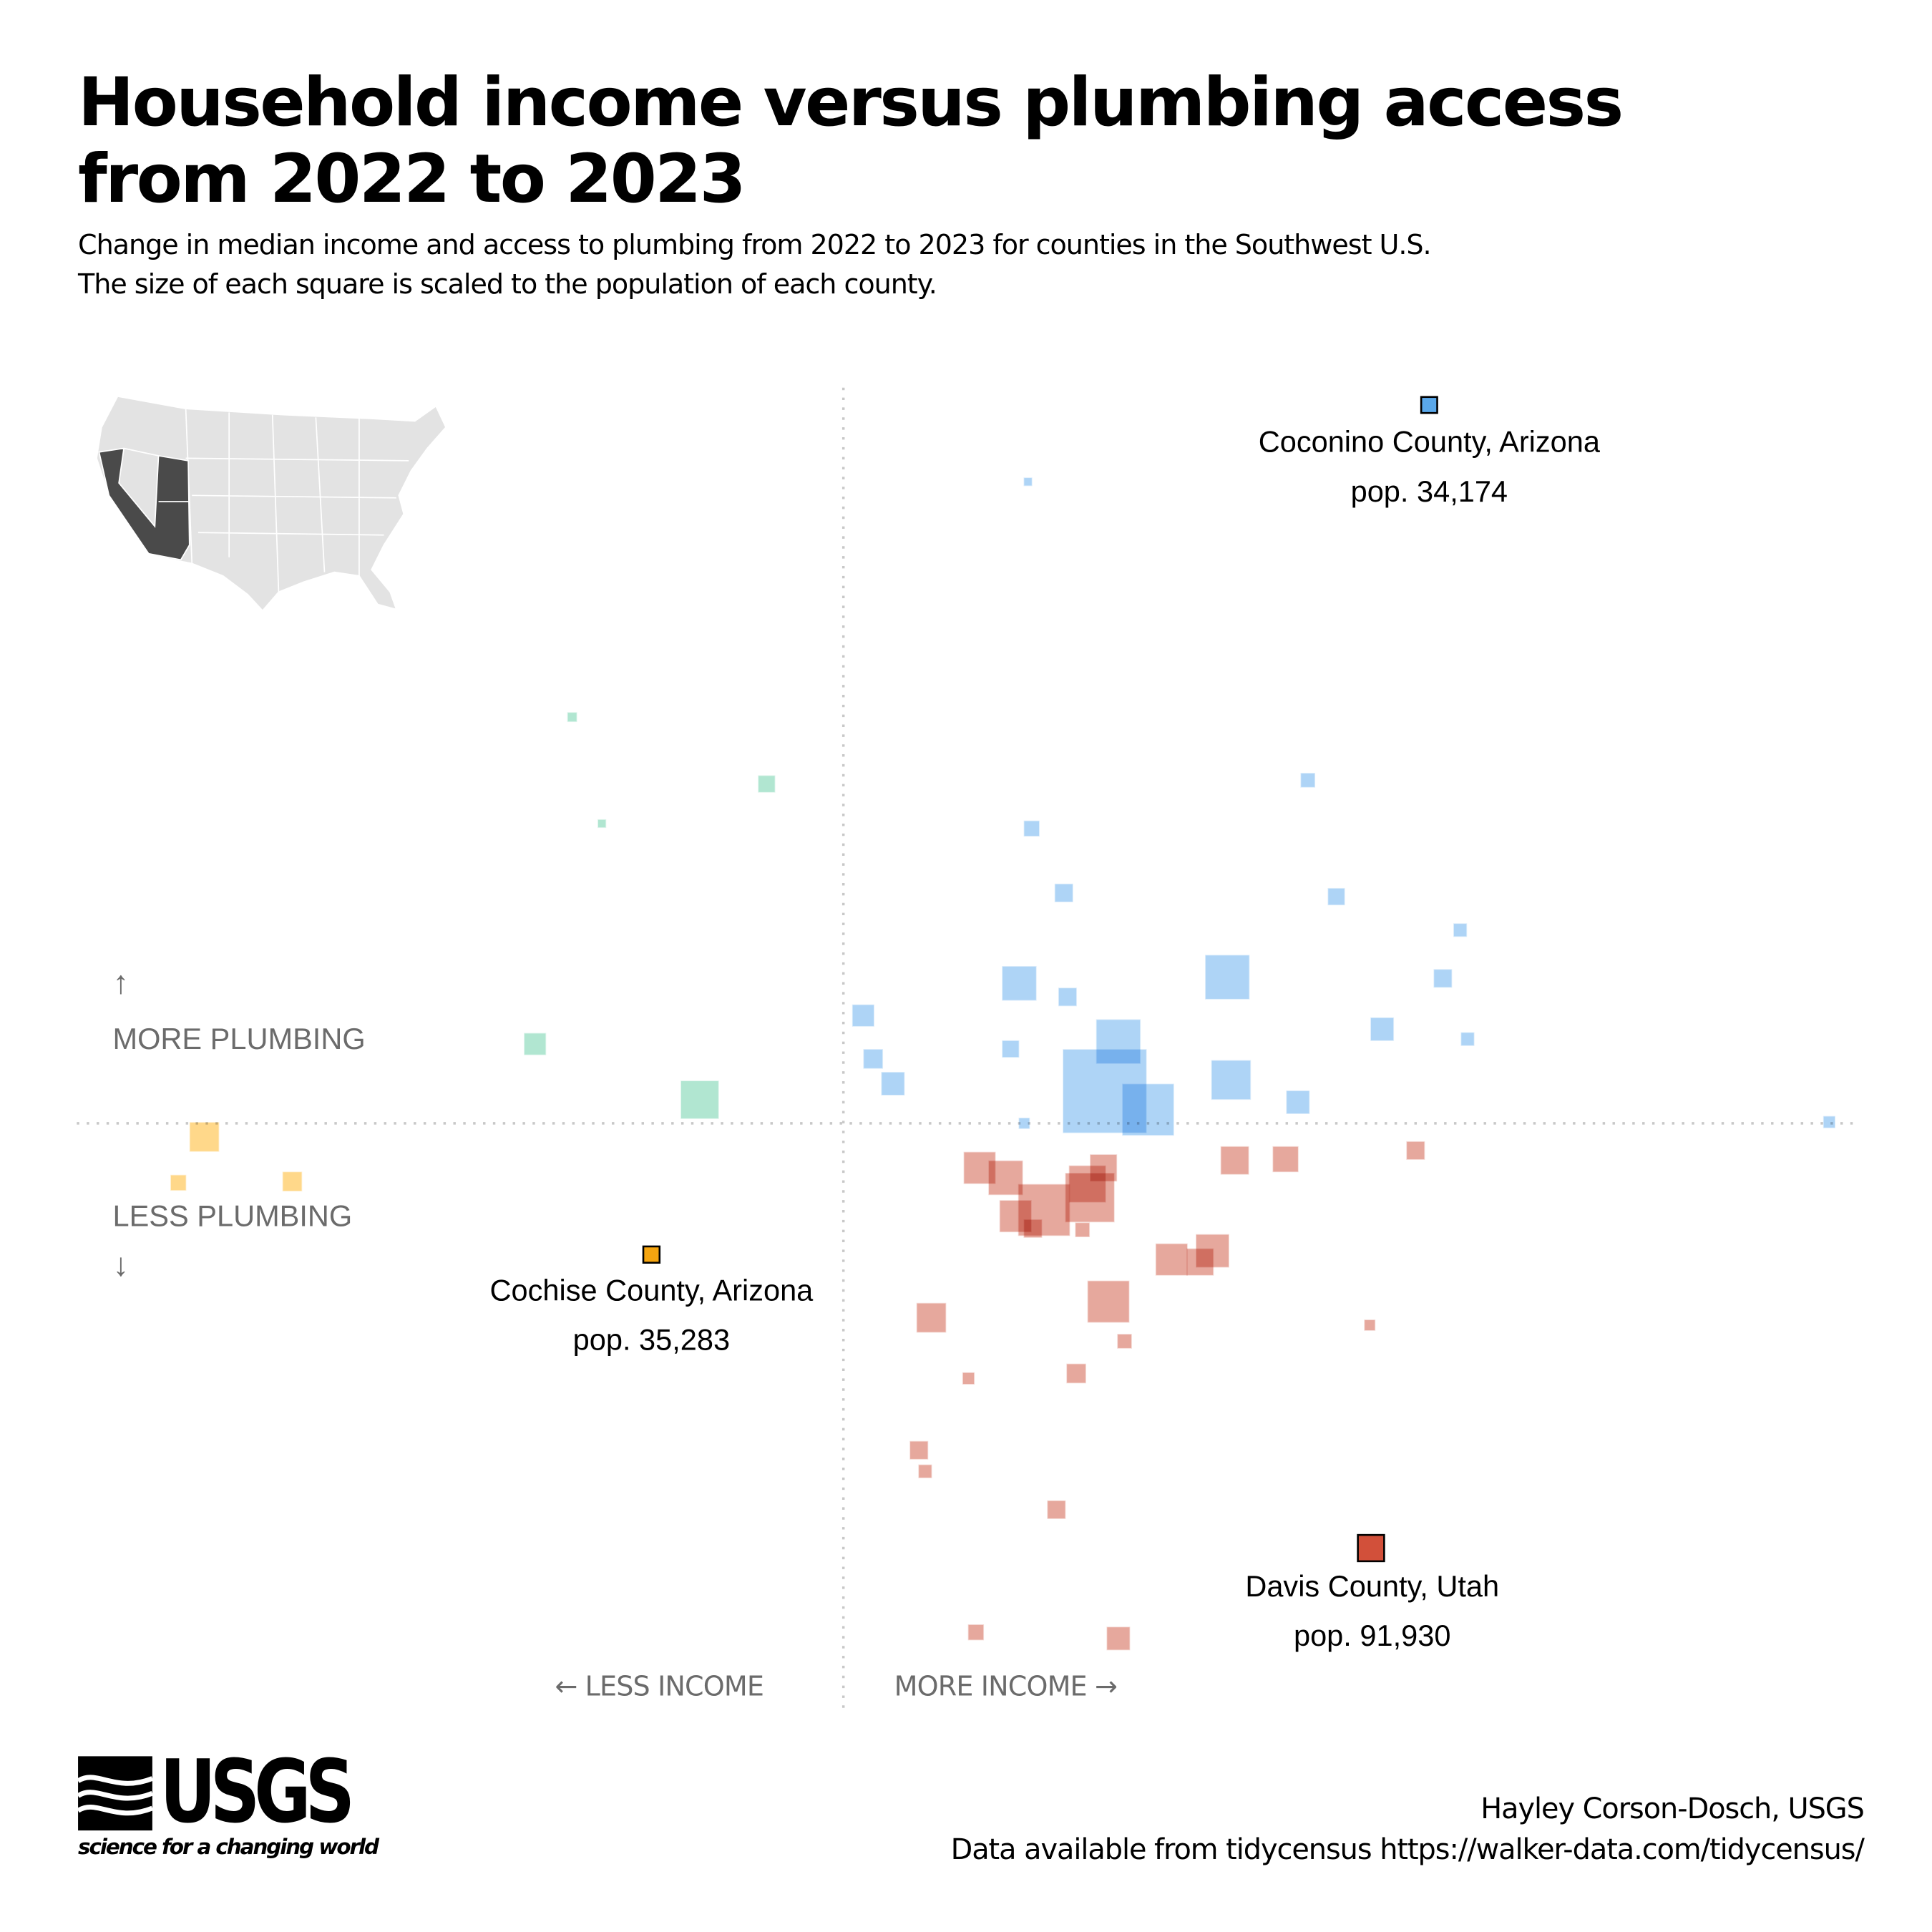 This screenshot has height=1932, width=1932. Describe the element at coordinates (1006, 1687) in the screenshot. I see `more-income-label: MORE INCOME →` at that location.